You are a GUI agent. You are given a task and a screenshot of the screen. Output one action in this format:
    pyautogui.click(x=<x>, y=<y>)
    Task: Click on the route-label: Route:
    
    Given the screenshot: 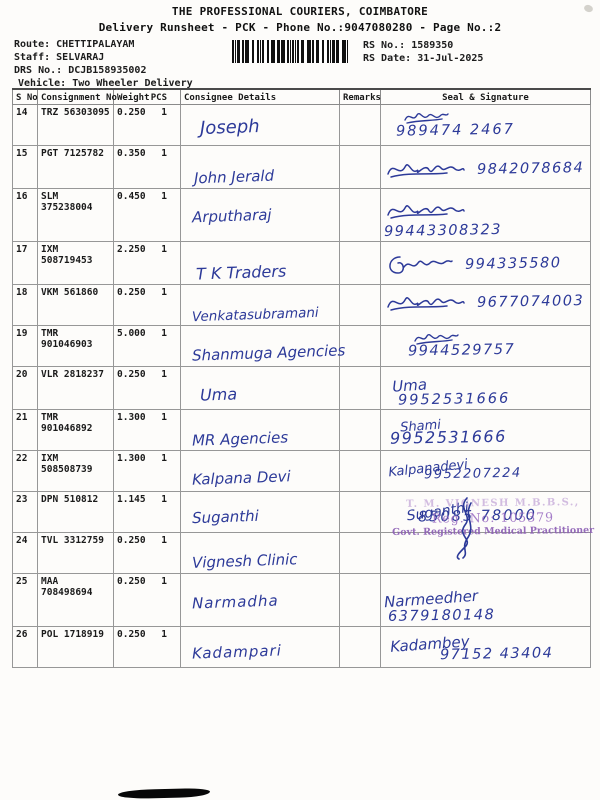 What is the action you would take?
    pyautogui.click(x=32, y=44)
    